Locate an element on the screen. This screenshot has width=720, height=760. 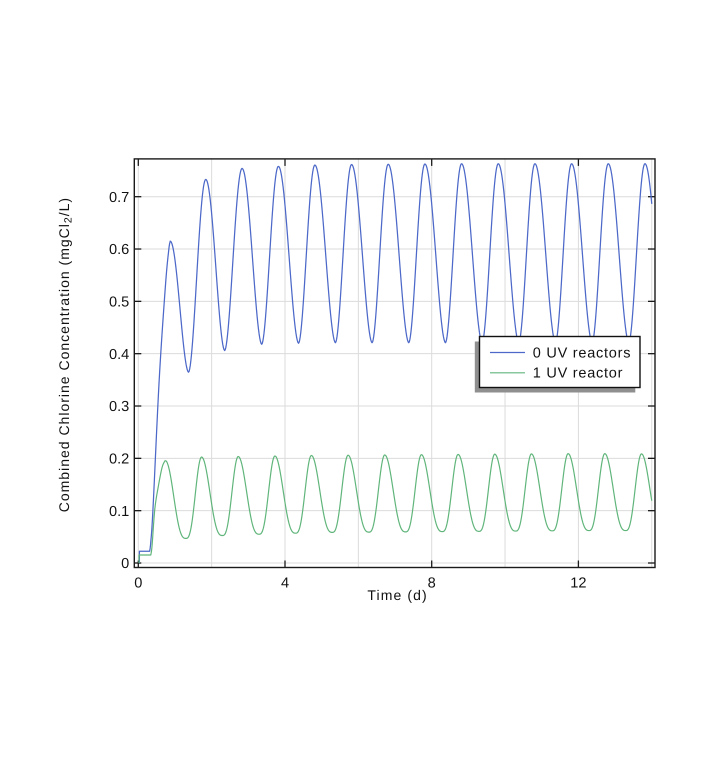
svg-text: 0 UV reactors is located at coordinates (582, 353).